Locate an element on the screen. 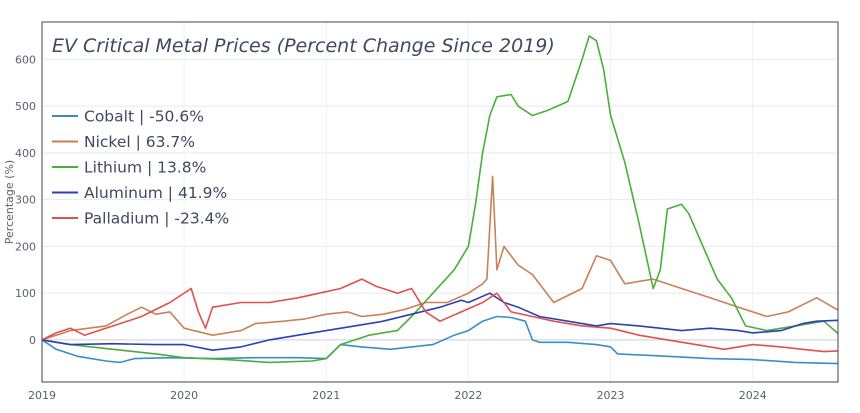  y-tick-label: 400 is located at coordinates (25, 153).